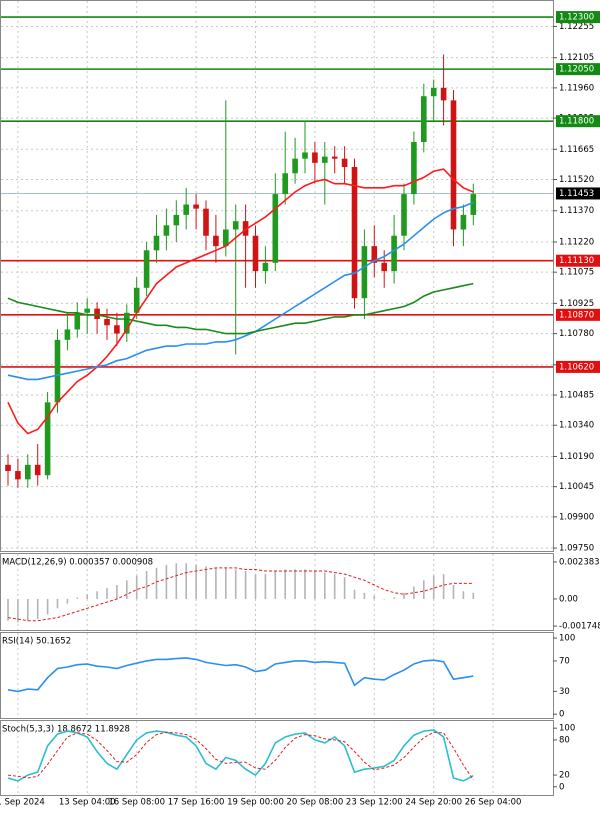 The image size is (600, 814). Describe the element at coordinates (576, 242) in the screenshot. I see `y-tick-label: 1.11220` at that location.